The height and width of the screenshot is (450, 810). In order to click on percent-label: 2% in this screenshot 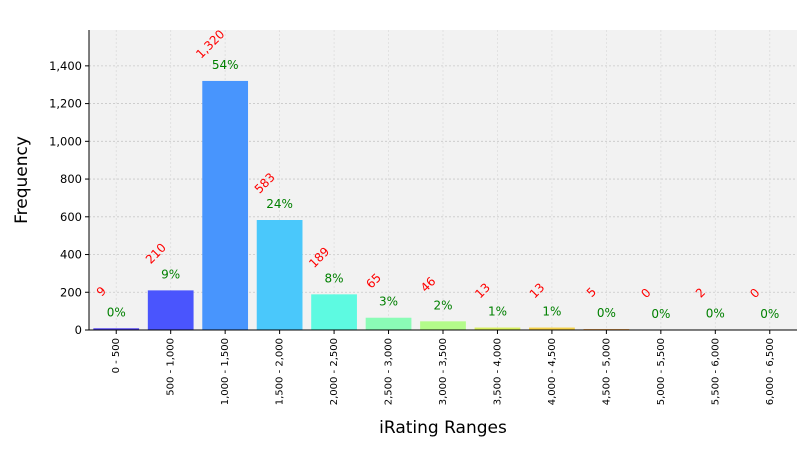, I will do `click(442, 305)`.